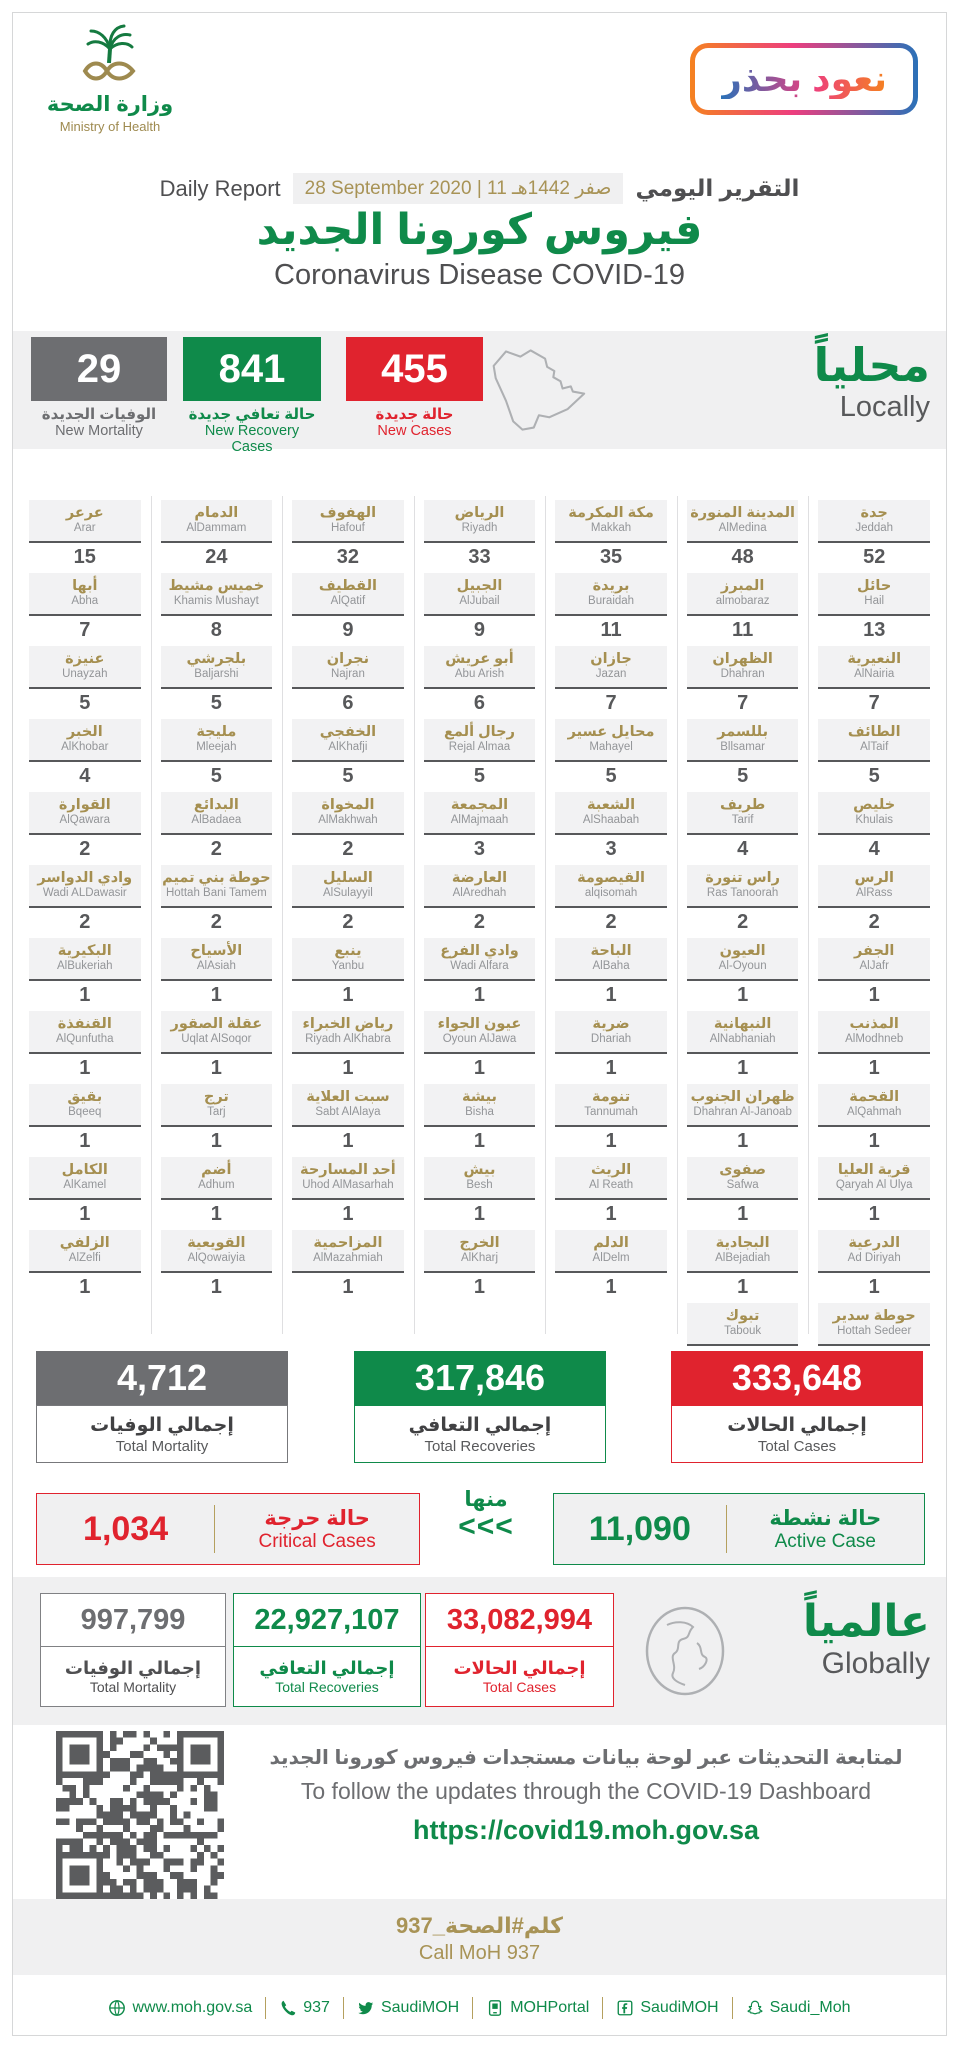 The height and width of the screenshot is (2048, 959). What do you see at coordinates (480, 1378) in the screenshot?
I see `total-recoveries-value: 317,846` at bounding box center [480, 1378].